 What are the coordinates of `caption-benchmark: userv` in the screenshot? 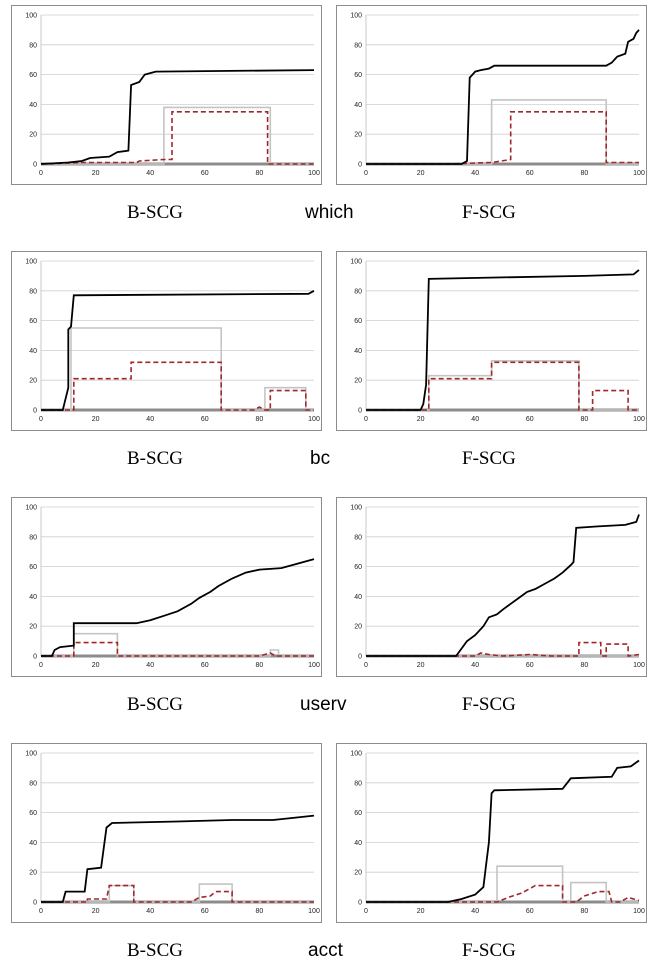 It's located at (323, 704).